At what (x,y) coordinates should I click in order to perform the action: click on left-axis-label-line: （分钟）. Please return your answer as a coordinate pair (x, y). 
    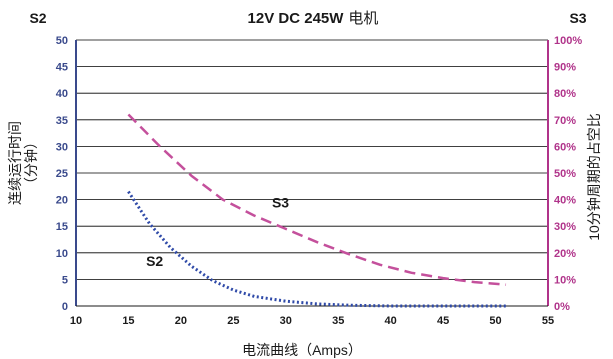
    Looking at the image, I should click on (31, 163).